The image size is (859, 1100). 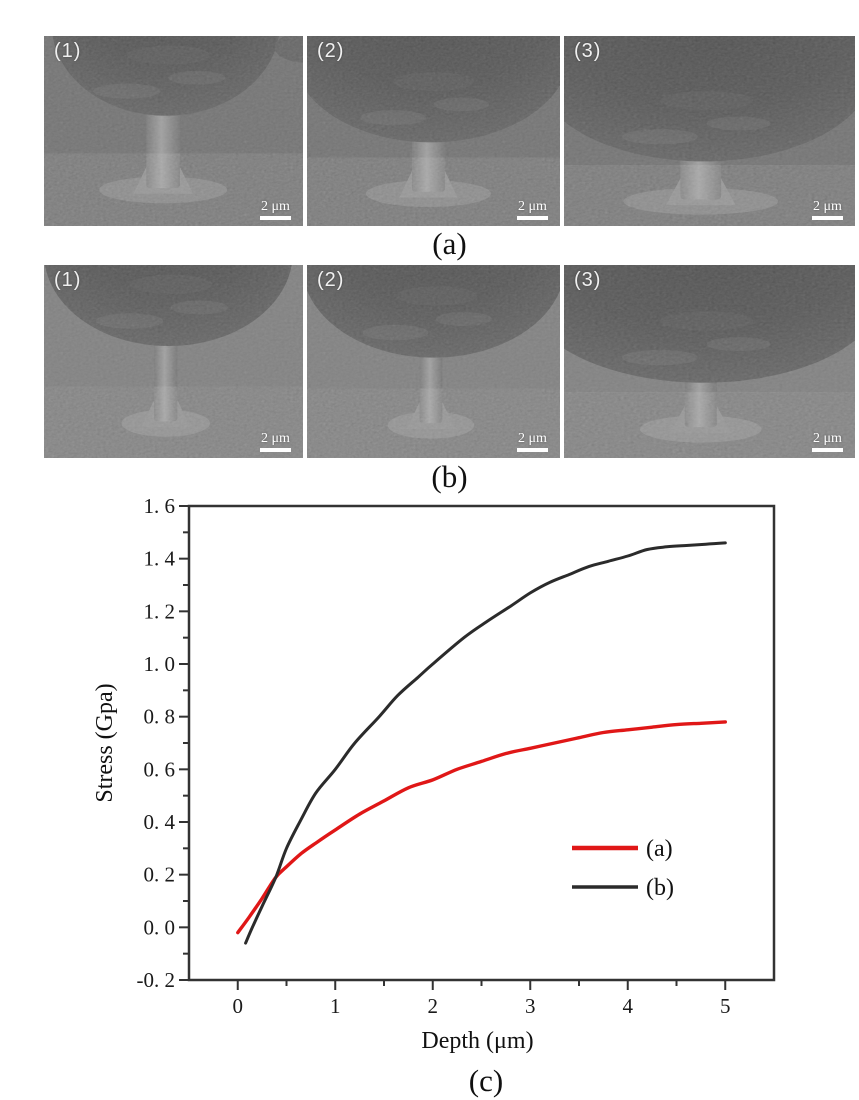 I want to click on y-tick-label: 0. 2, so click(x=160, y=875).